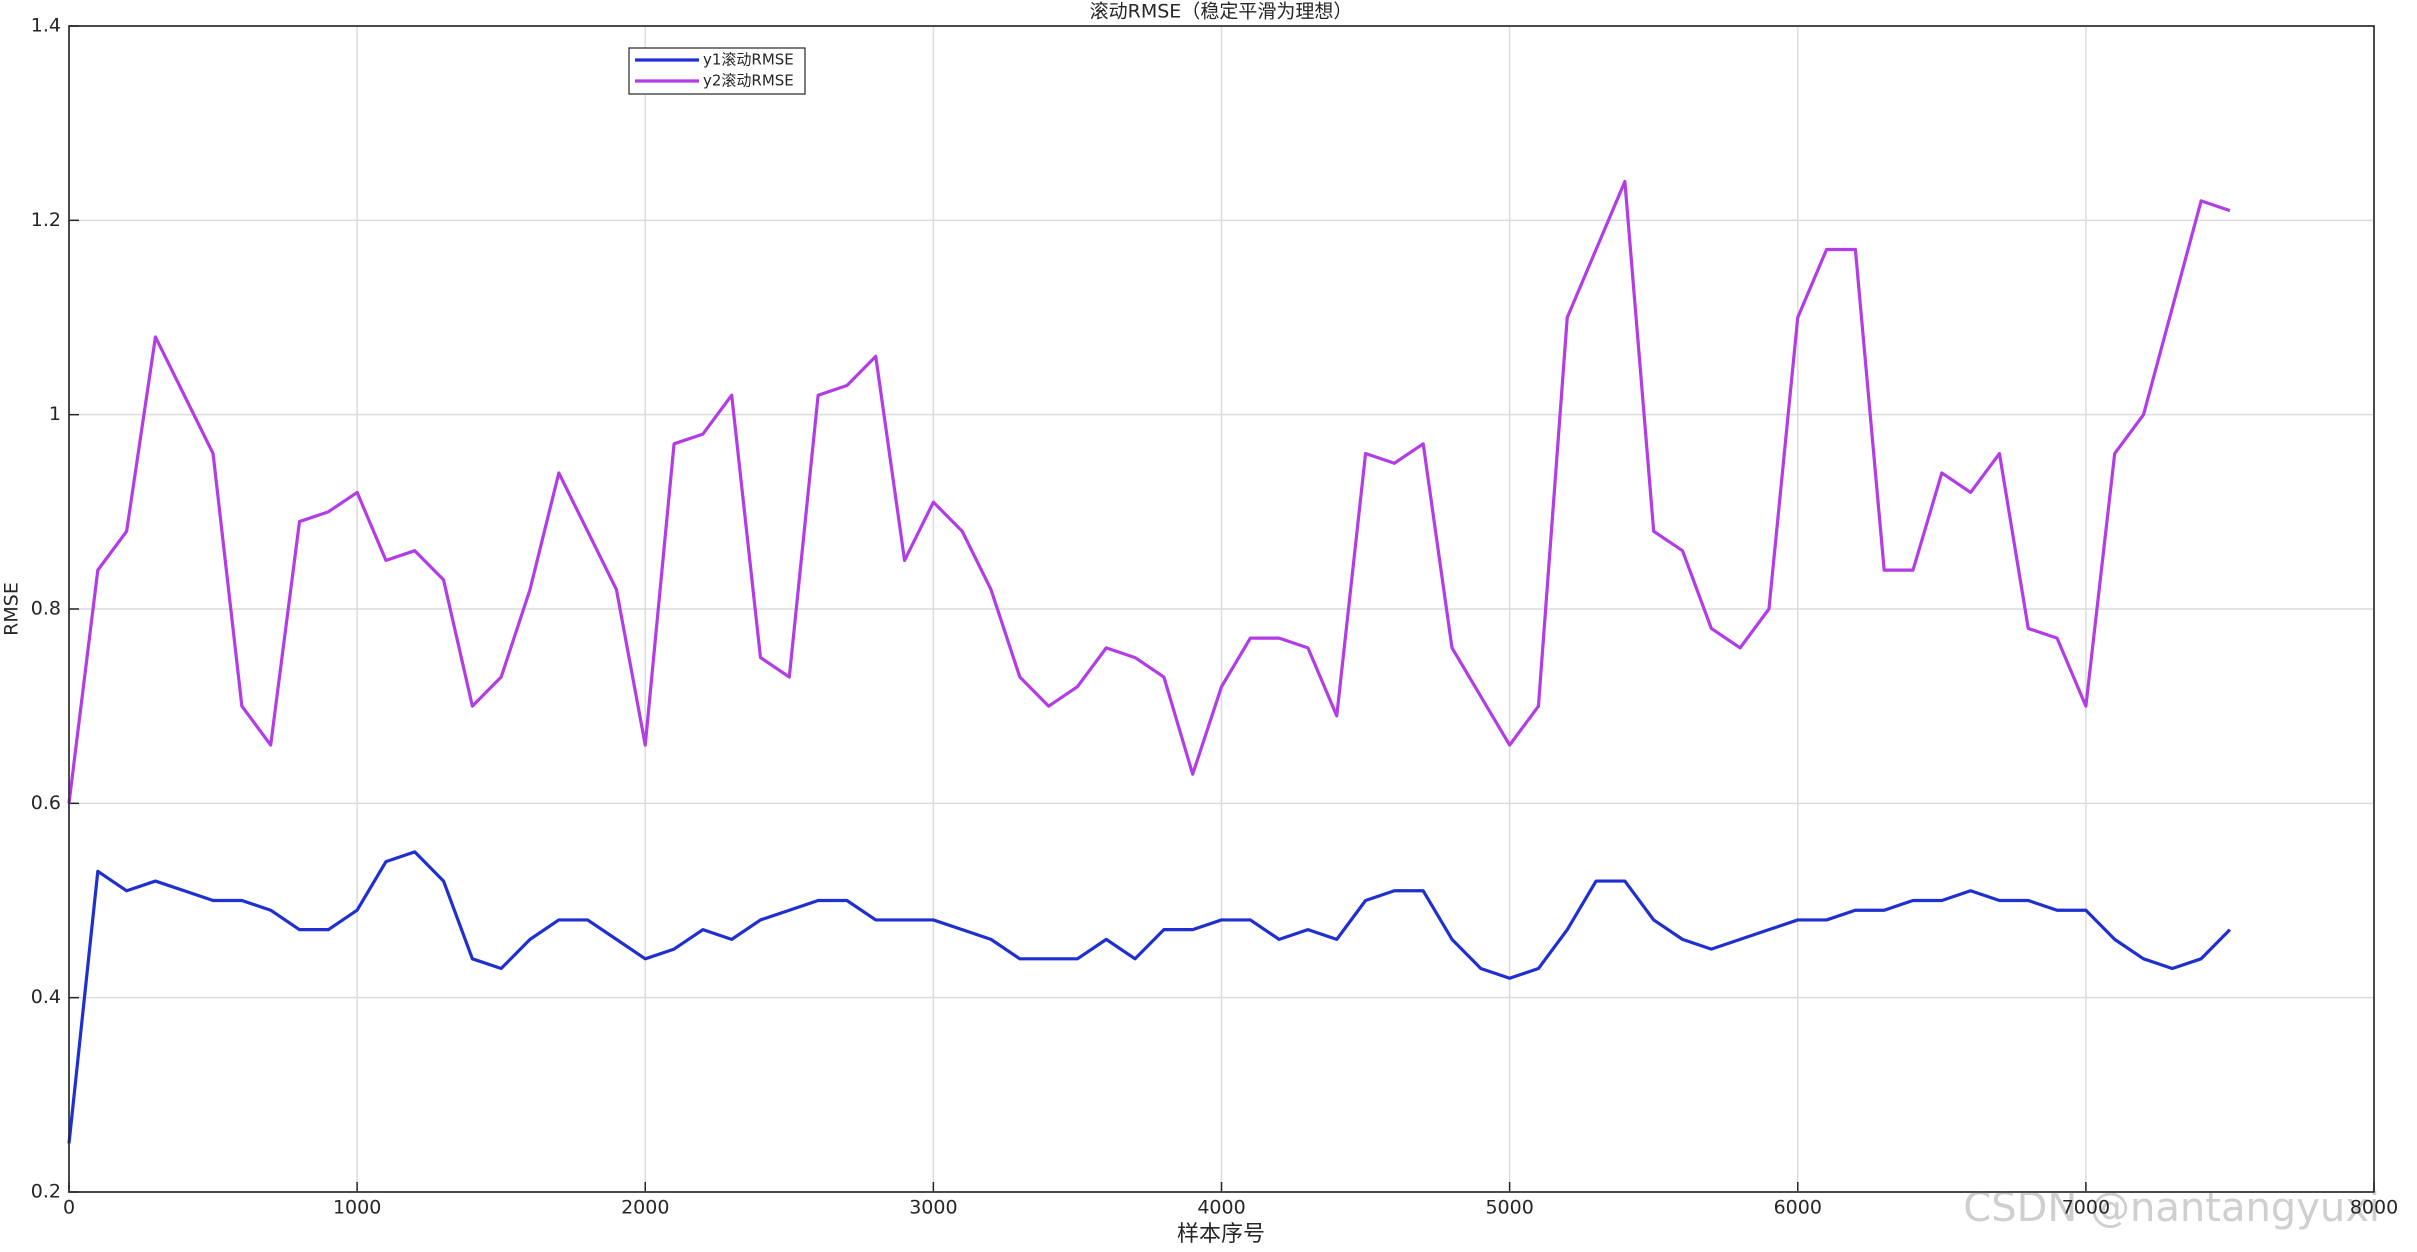 This screenshot has height=1252, width=2417. I want to click on x-tick-label: 6000, so click(1798, 1208).